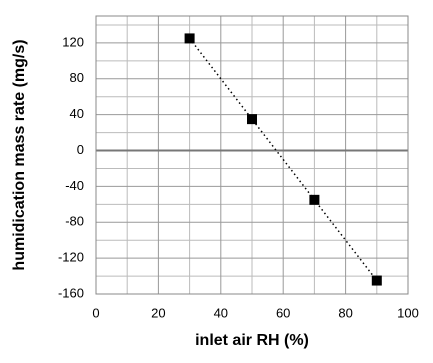 This screenshot has height=363, width=433. Describe the element at coordinates (221, 312) in the screenshot. I see `x-tick-label: 40` at that location.